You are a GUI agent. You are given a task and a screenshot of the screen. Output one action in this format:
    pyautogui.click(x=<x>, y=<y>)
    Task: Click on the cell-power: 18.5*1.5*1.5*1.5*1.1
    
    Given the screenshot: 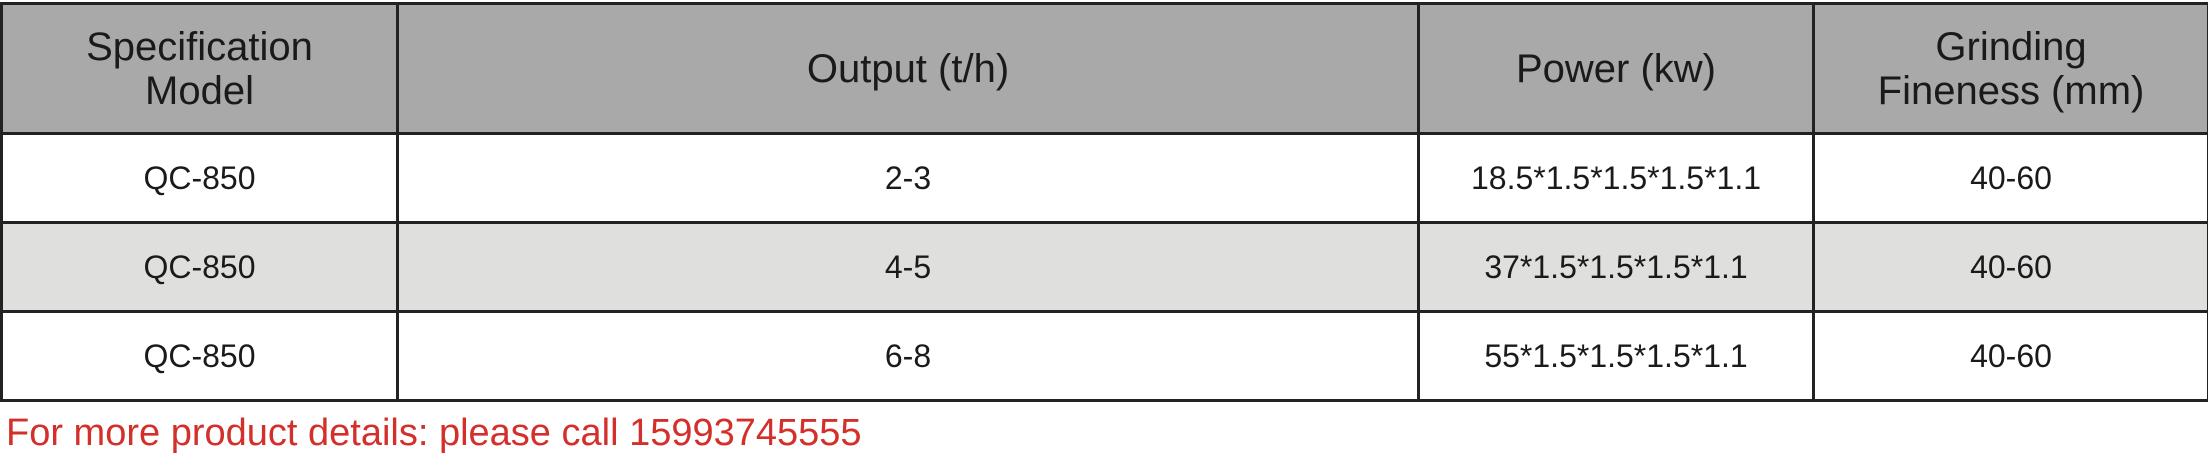 What is the action you would take?
    pyautogui.click(x=1616, y=178)
    